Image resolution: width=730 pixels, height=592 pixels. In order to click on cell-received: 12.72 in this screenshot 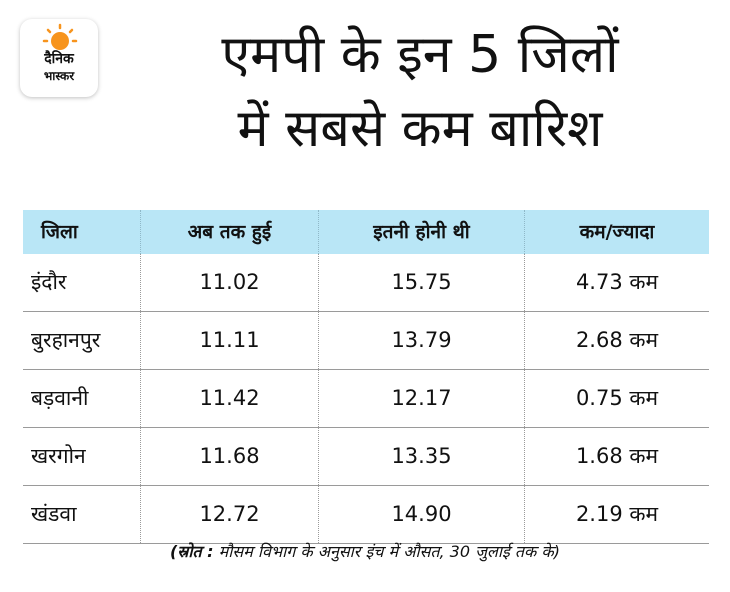, I will do `click(230, 514)`.